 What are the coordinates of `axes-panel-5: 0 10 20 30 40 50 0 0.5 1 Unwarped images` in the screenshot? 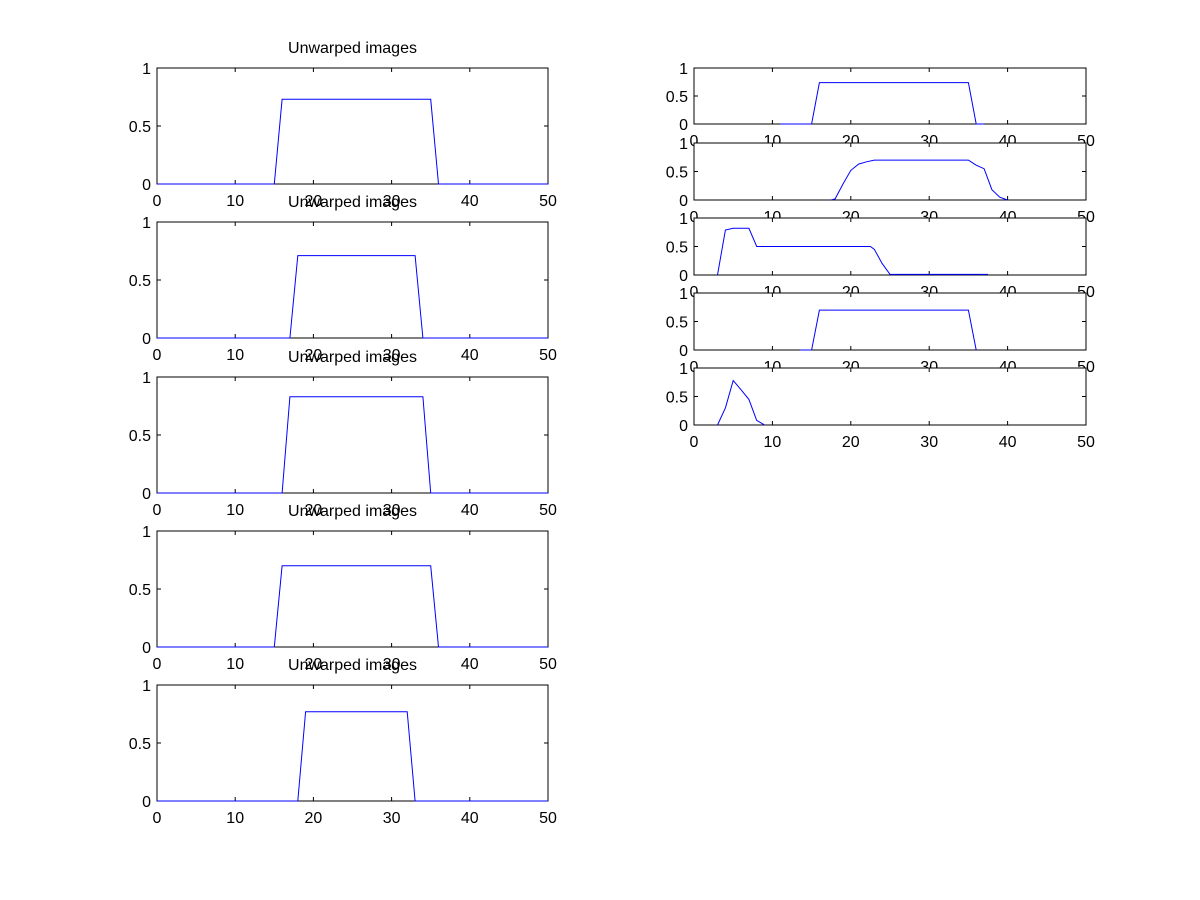 It's located at (343, 742).